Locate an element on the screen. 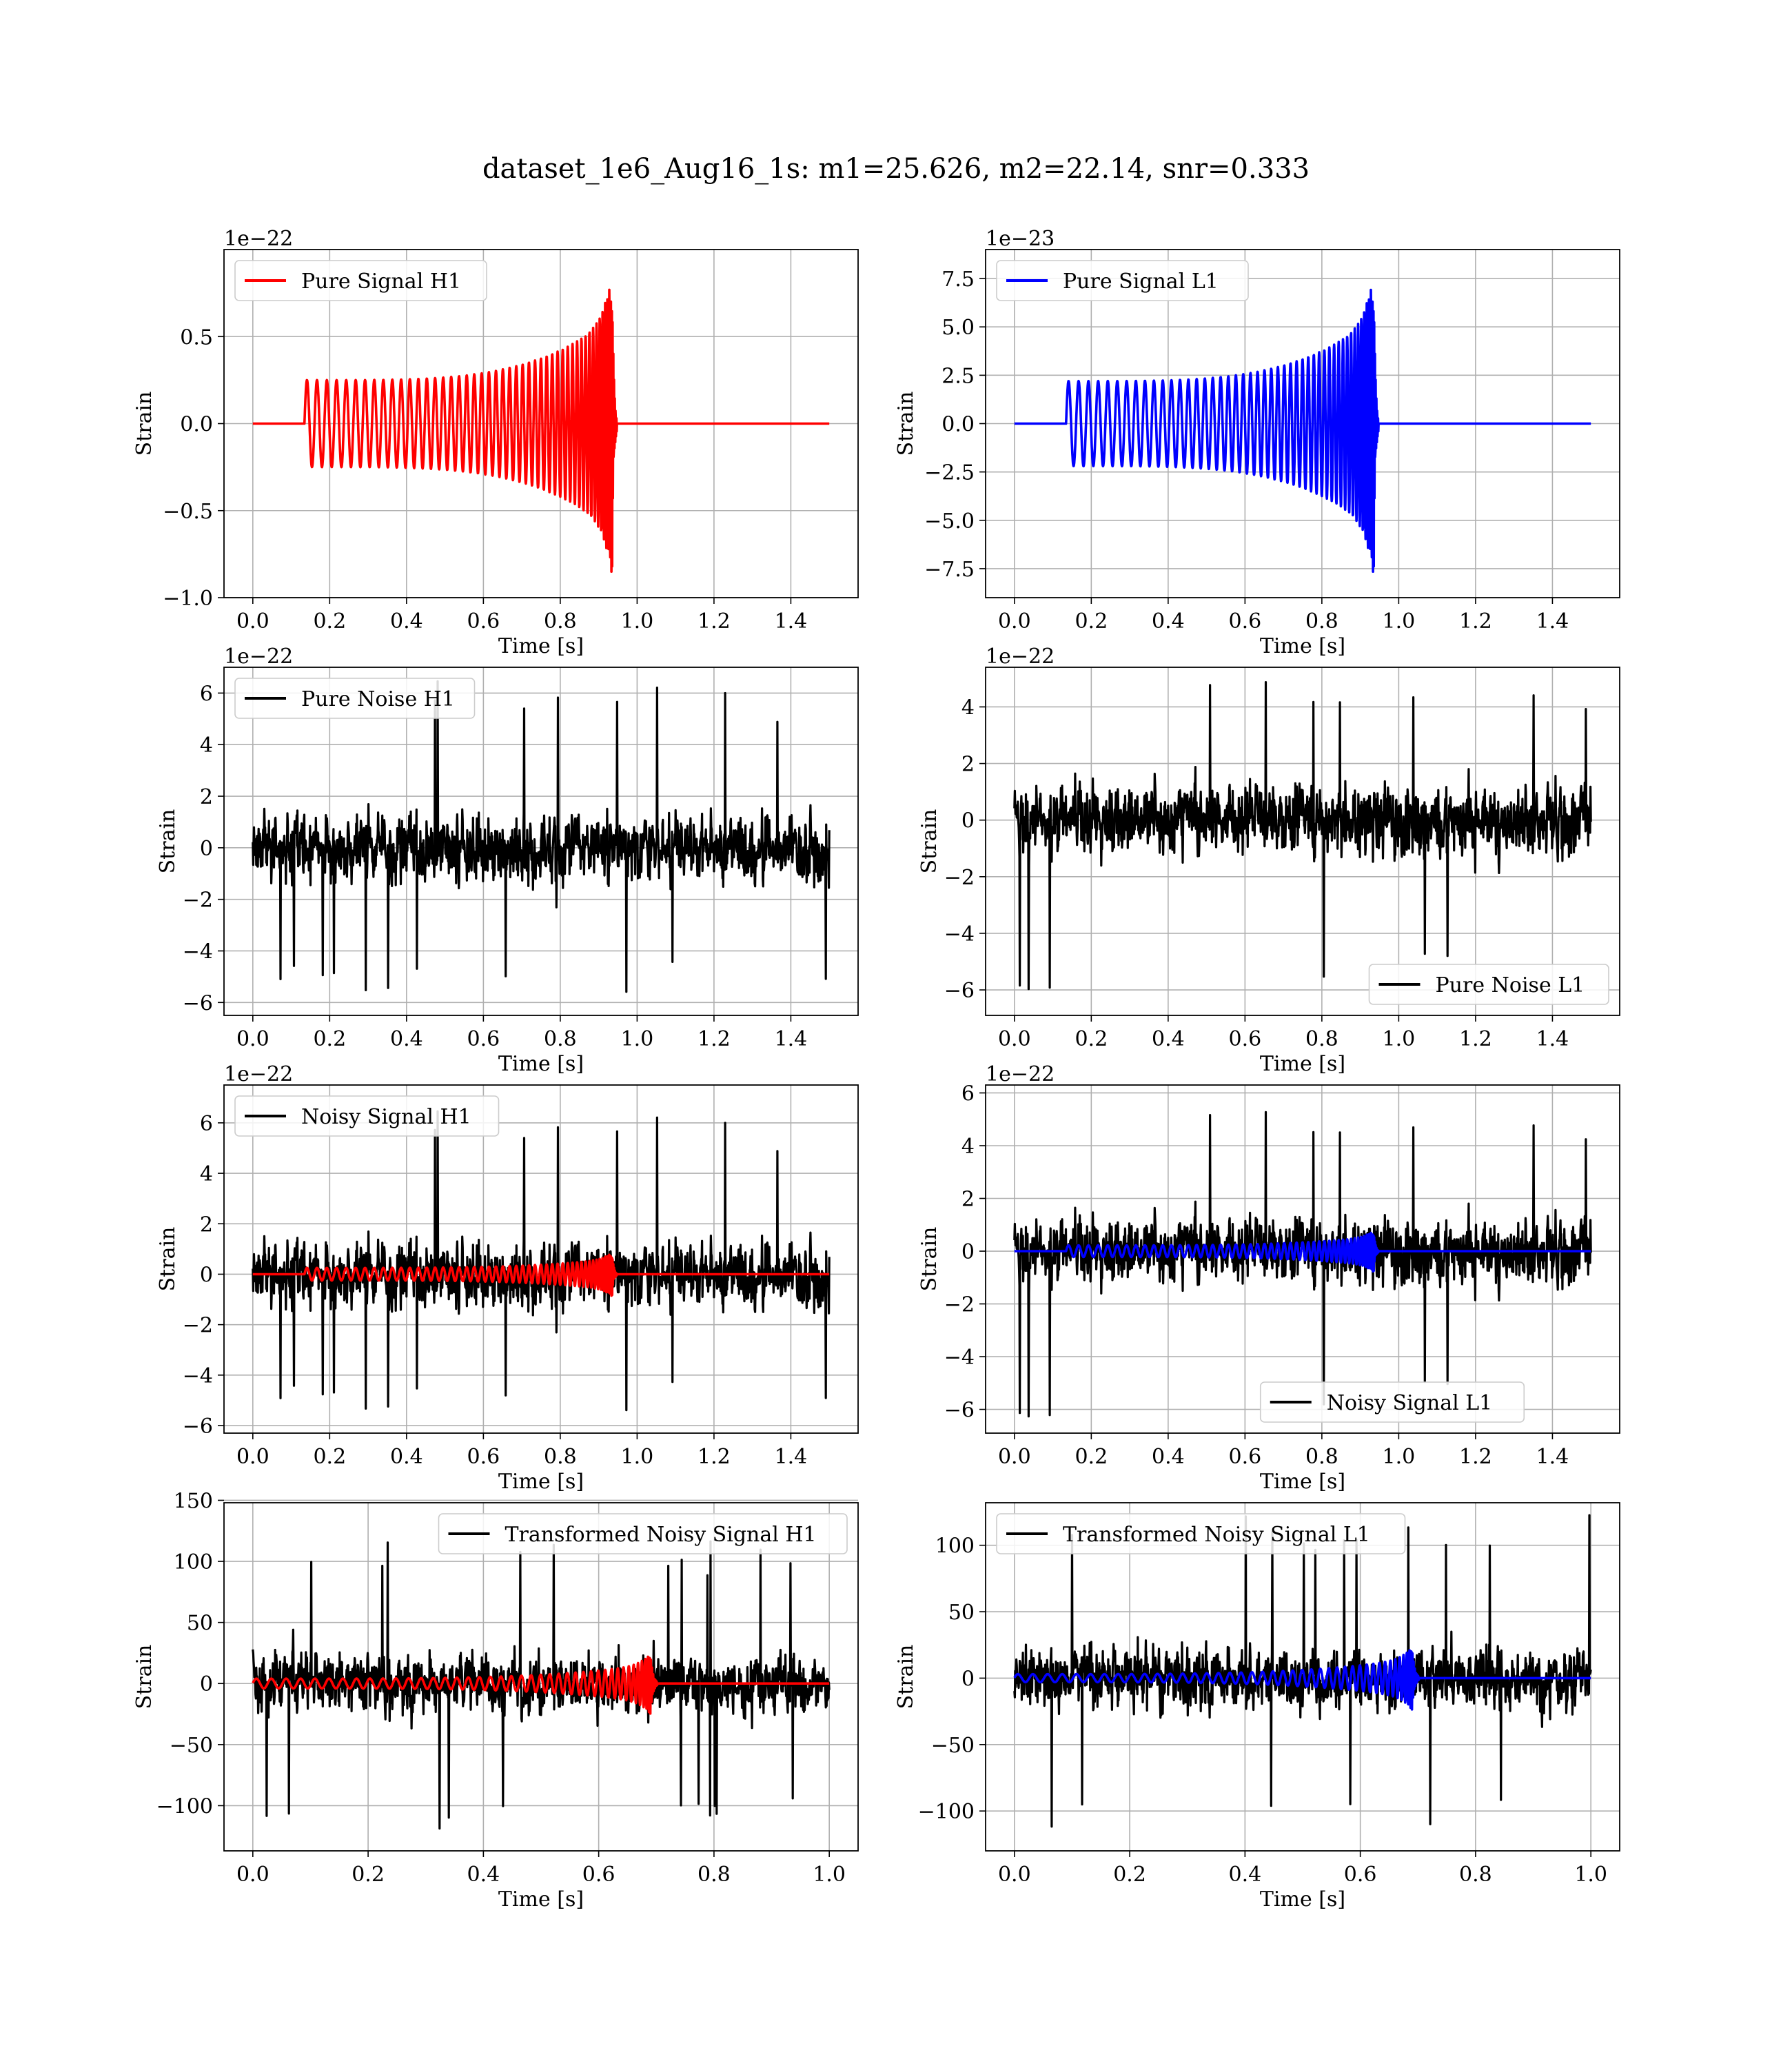 This screenshot has height=2068, width=1792. y-tick-label: 0.5 is located at coordinates (196, 337).